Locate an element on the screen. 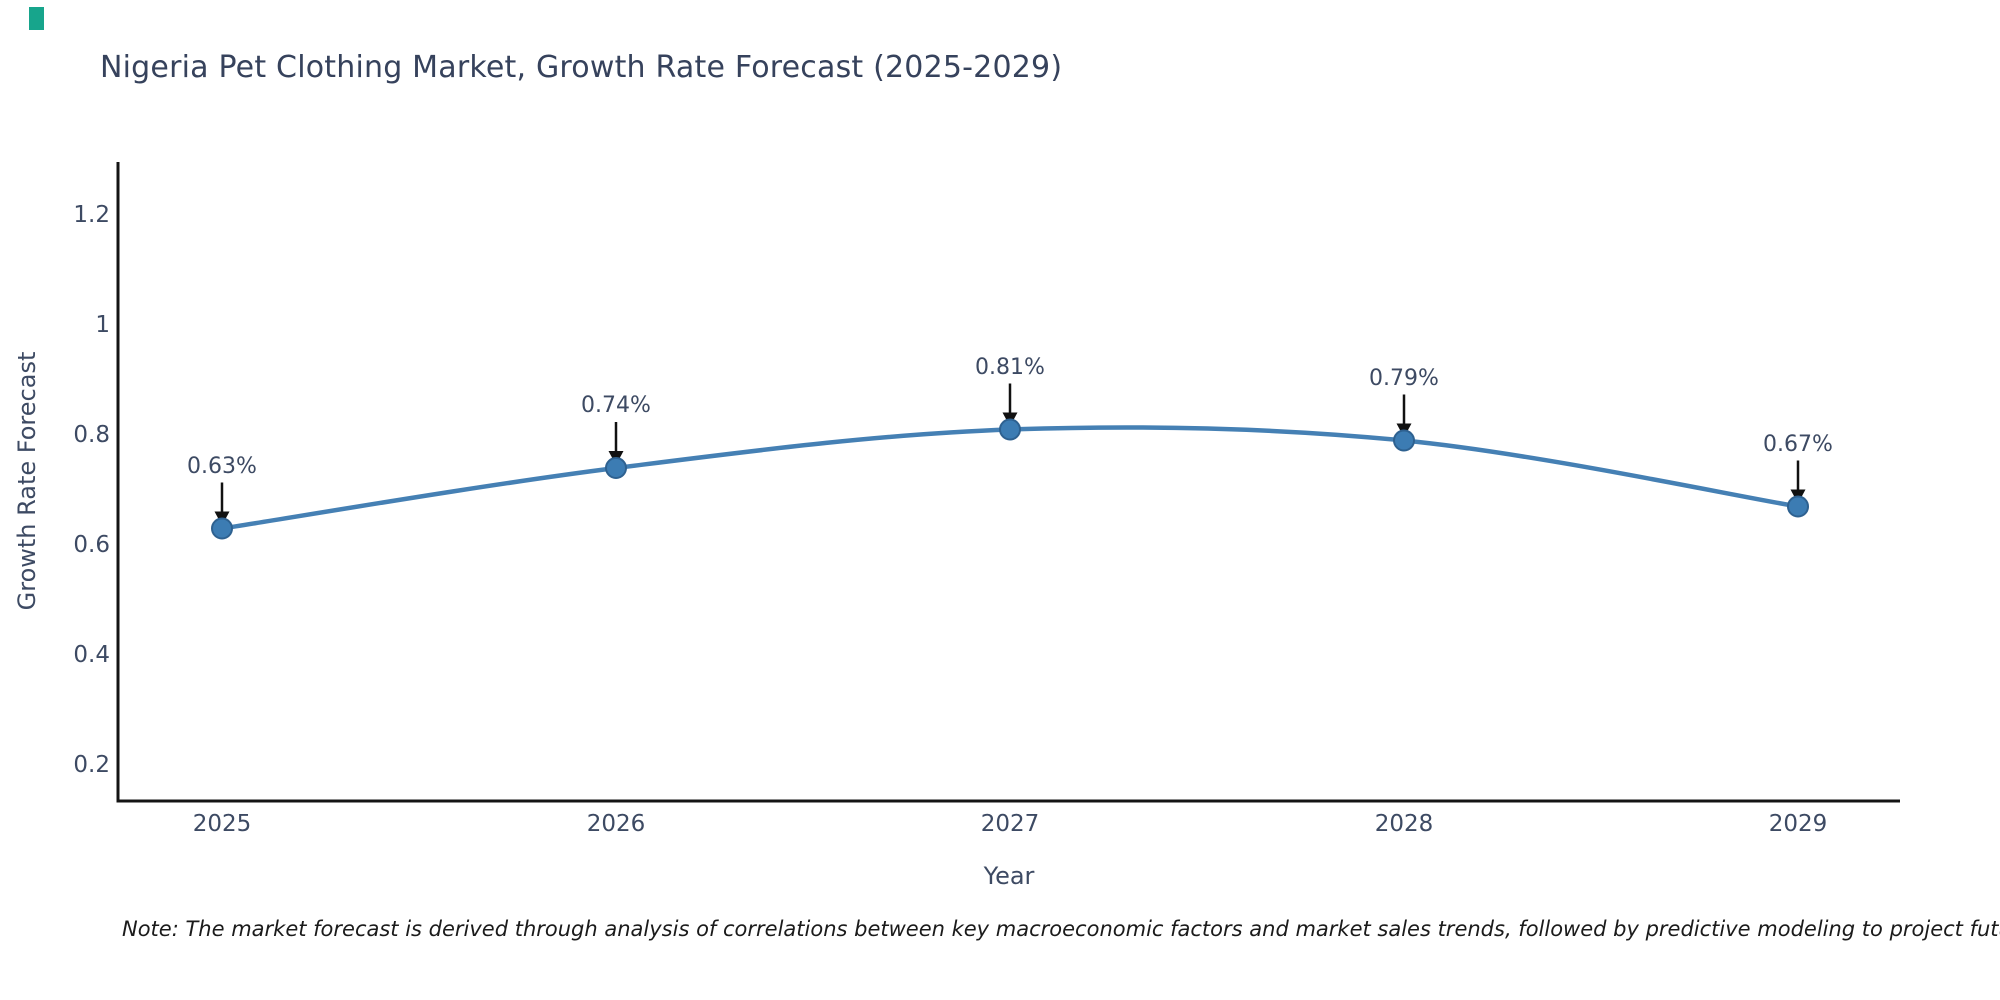 This screenshot has height=1000, width=2000. y-axis-title: Growth Rate Forecast is located at coordinates (27, 481).